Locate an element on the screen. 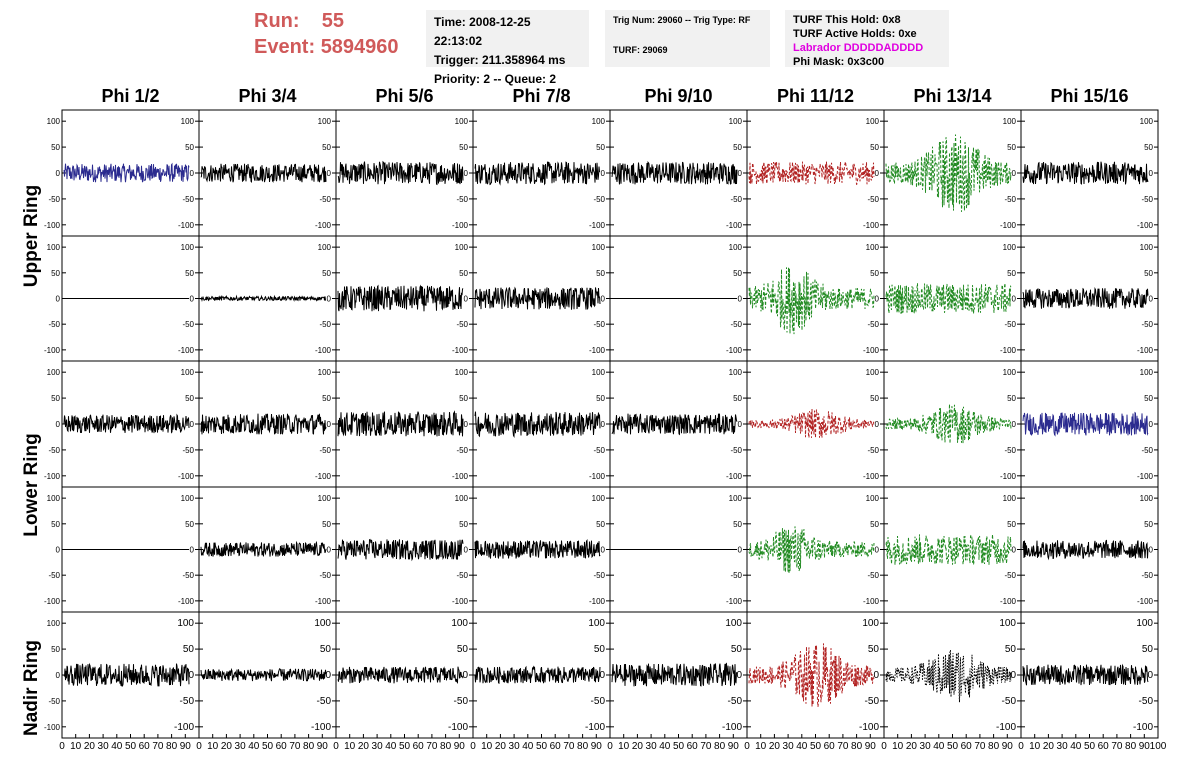 The width and height of the screenshot is (1196, 772). waveform-panel-r5-c7: -100 -50 0 50 100 is located at coordinates (952, 675).